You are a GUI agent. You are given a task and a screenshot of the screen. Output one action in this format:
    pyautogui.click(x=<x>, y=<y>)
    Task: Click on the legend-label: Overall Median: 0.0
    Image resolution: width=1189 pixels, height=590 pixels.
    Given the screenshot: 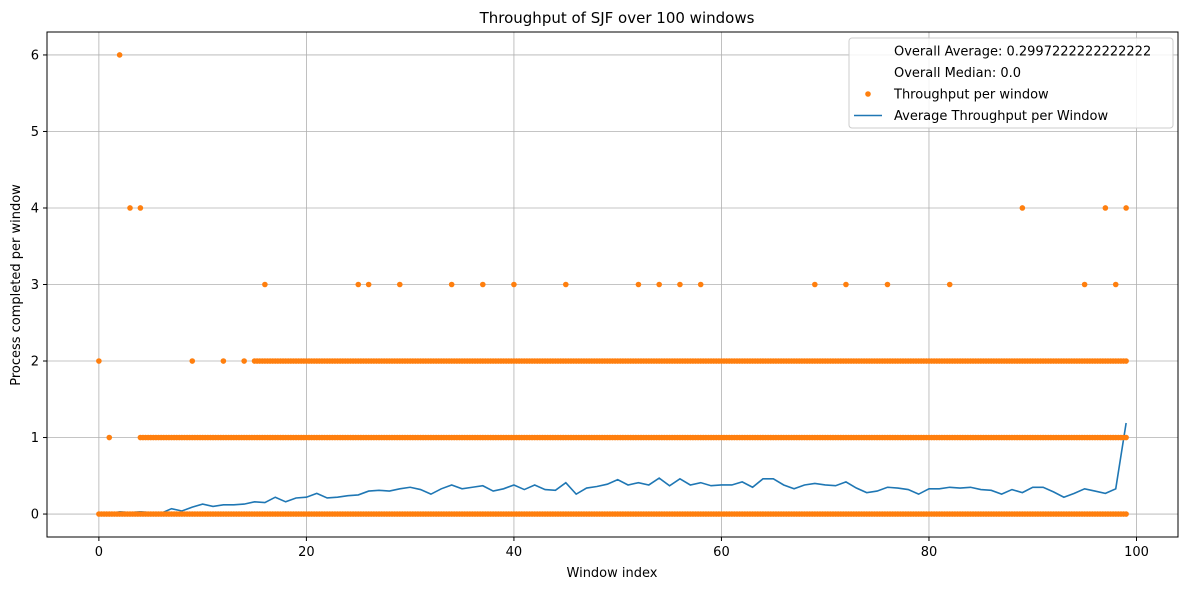 What is the action you would take?
    pyautogui.click(x=957, y=73)
    